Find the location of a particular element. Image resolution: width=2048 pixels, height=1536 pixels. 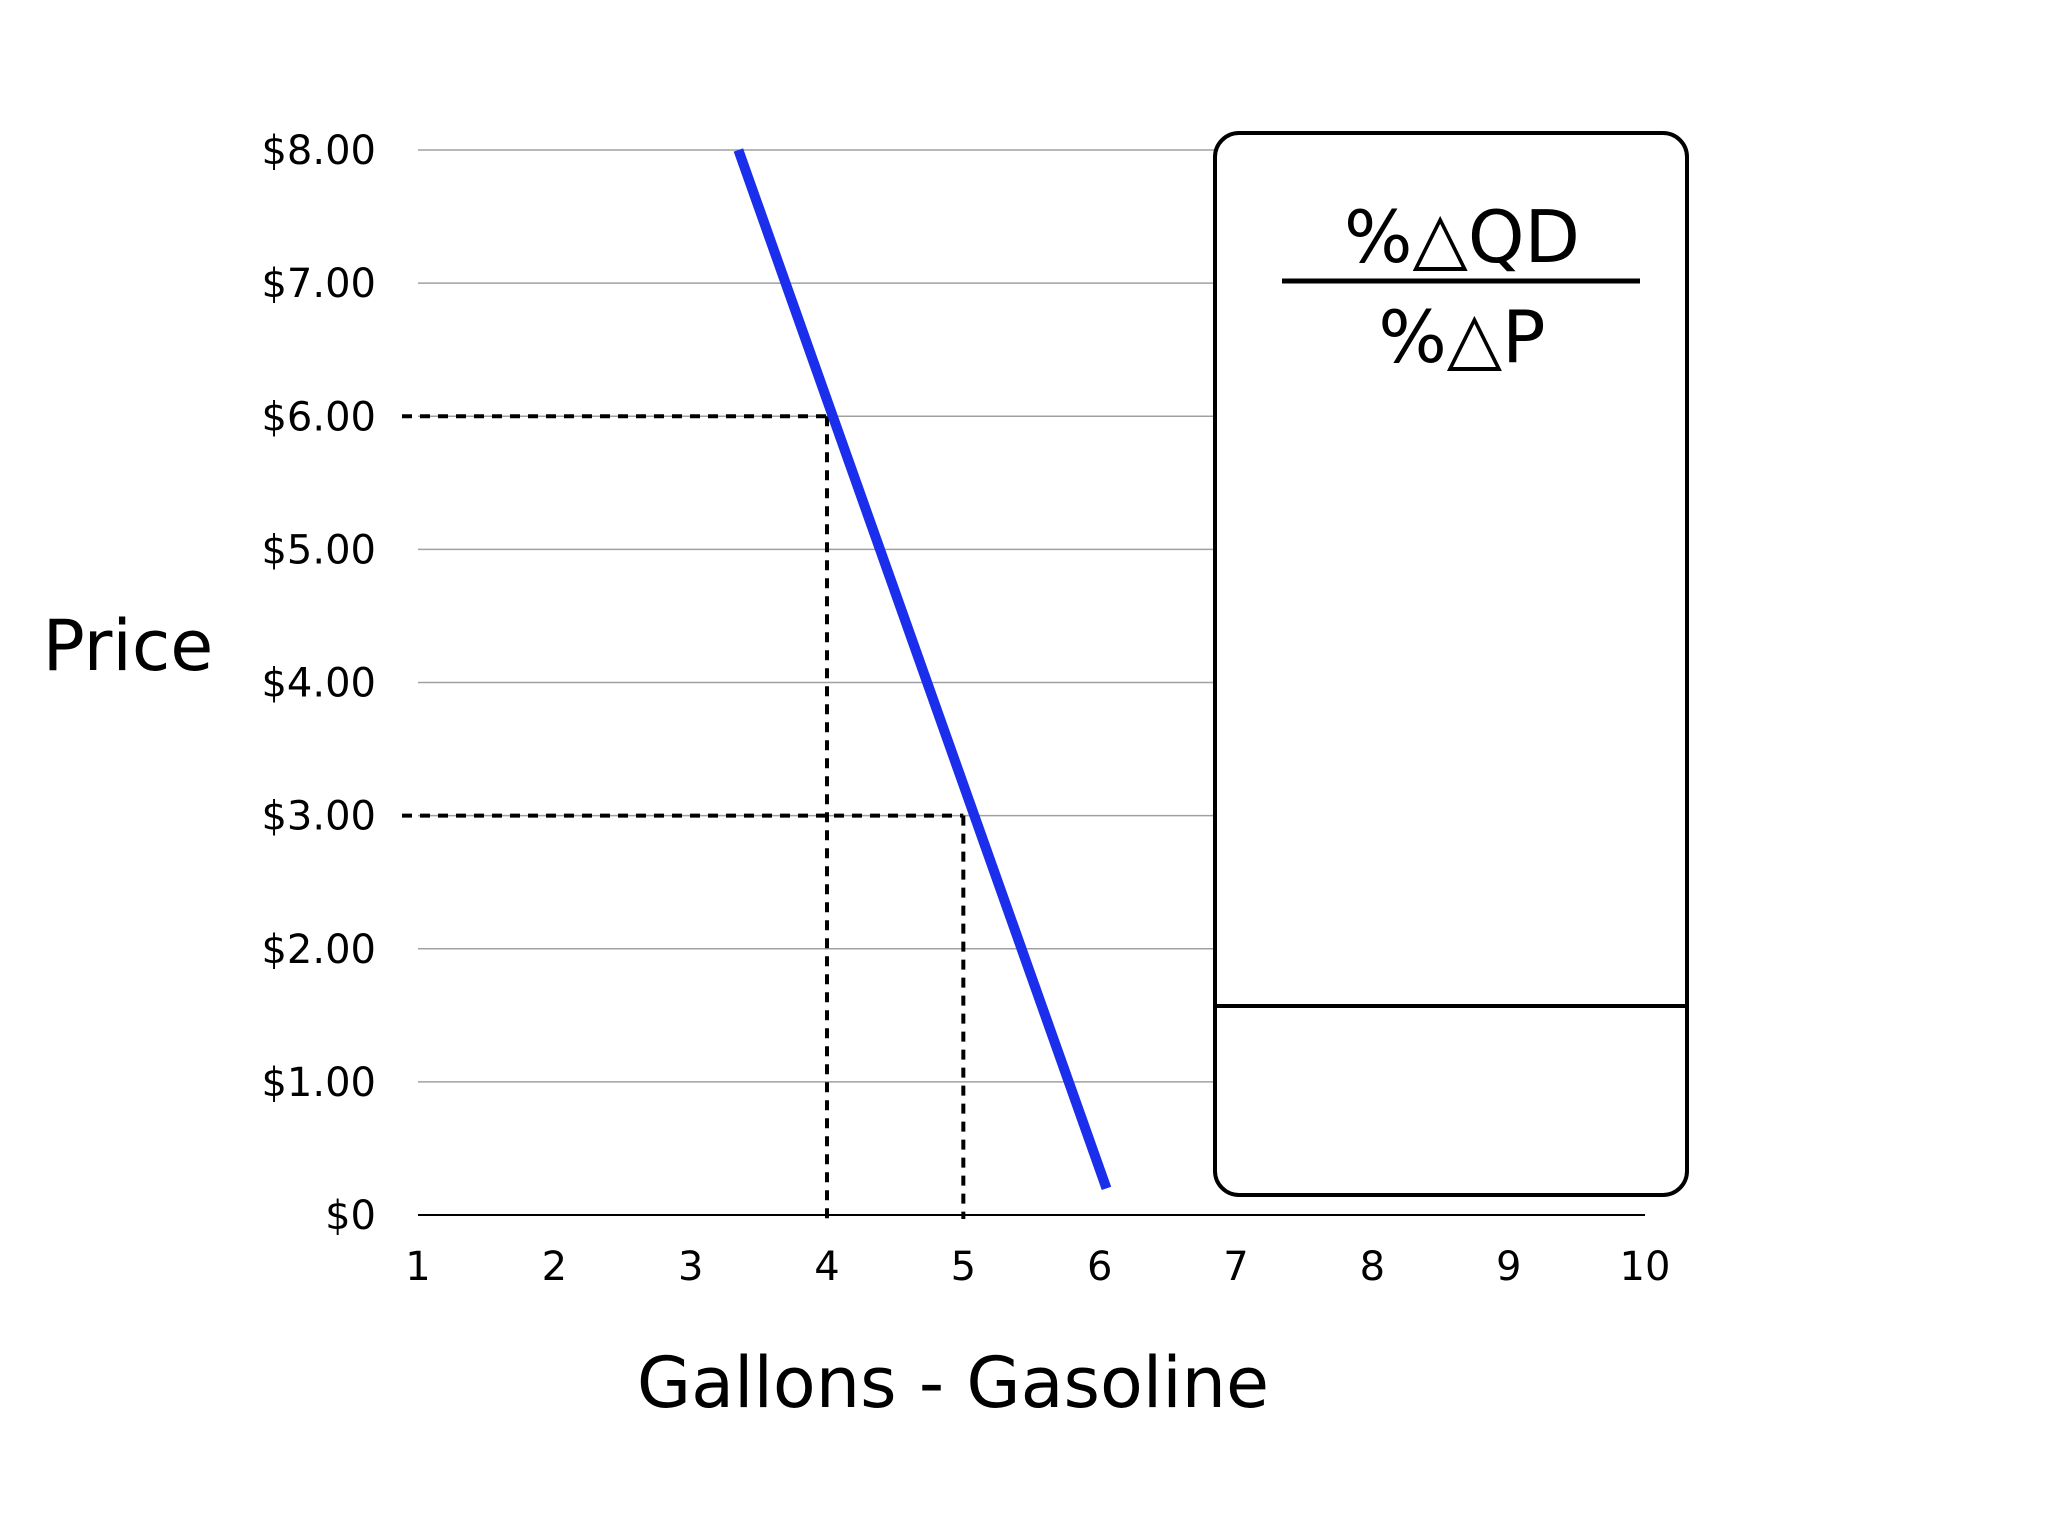

x-tick-label: 7 is located at coordinates (1235, 1267).